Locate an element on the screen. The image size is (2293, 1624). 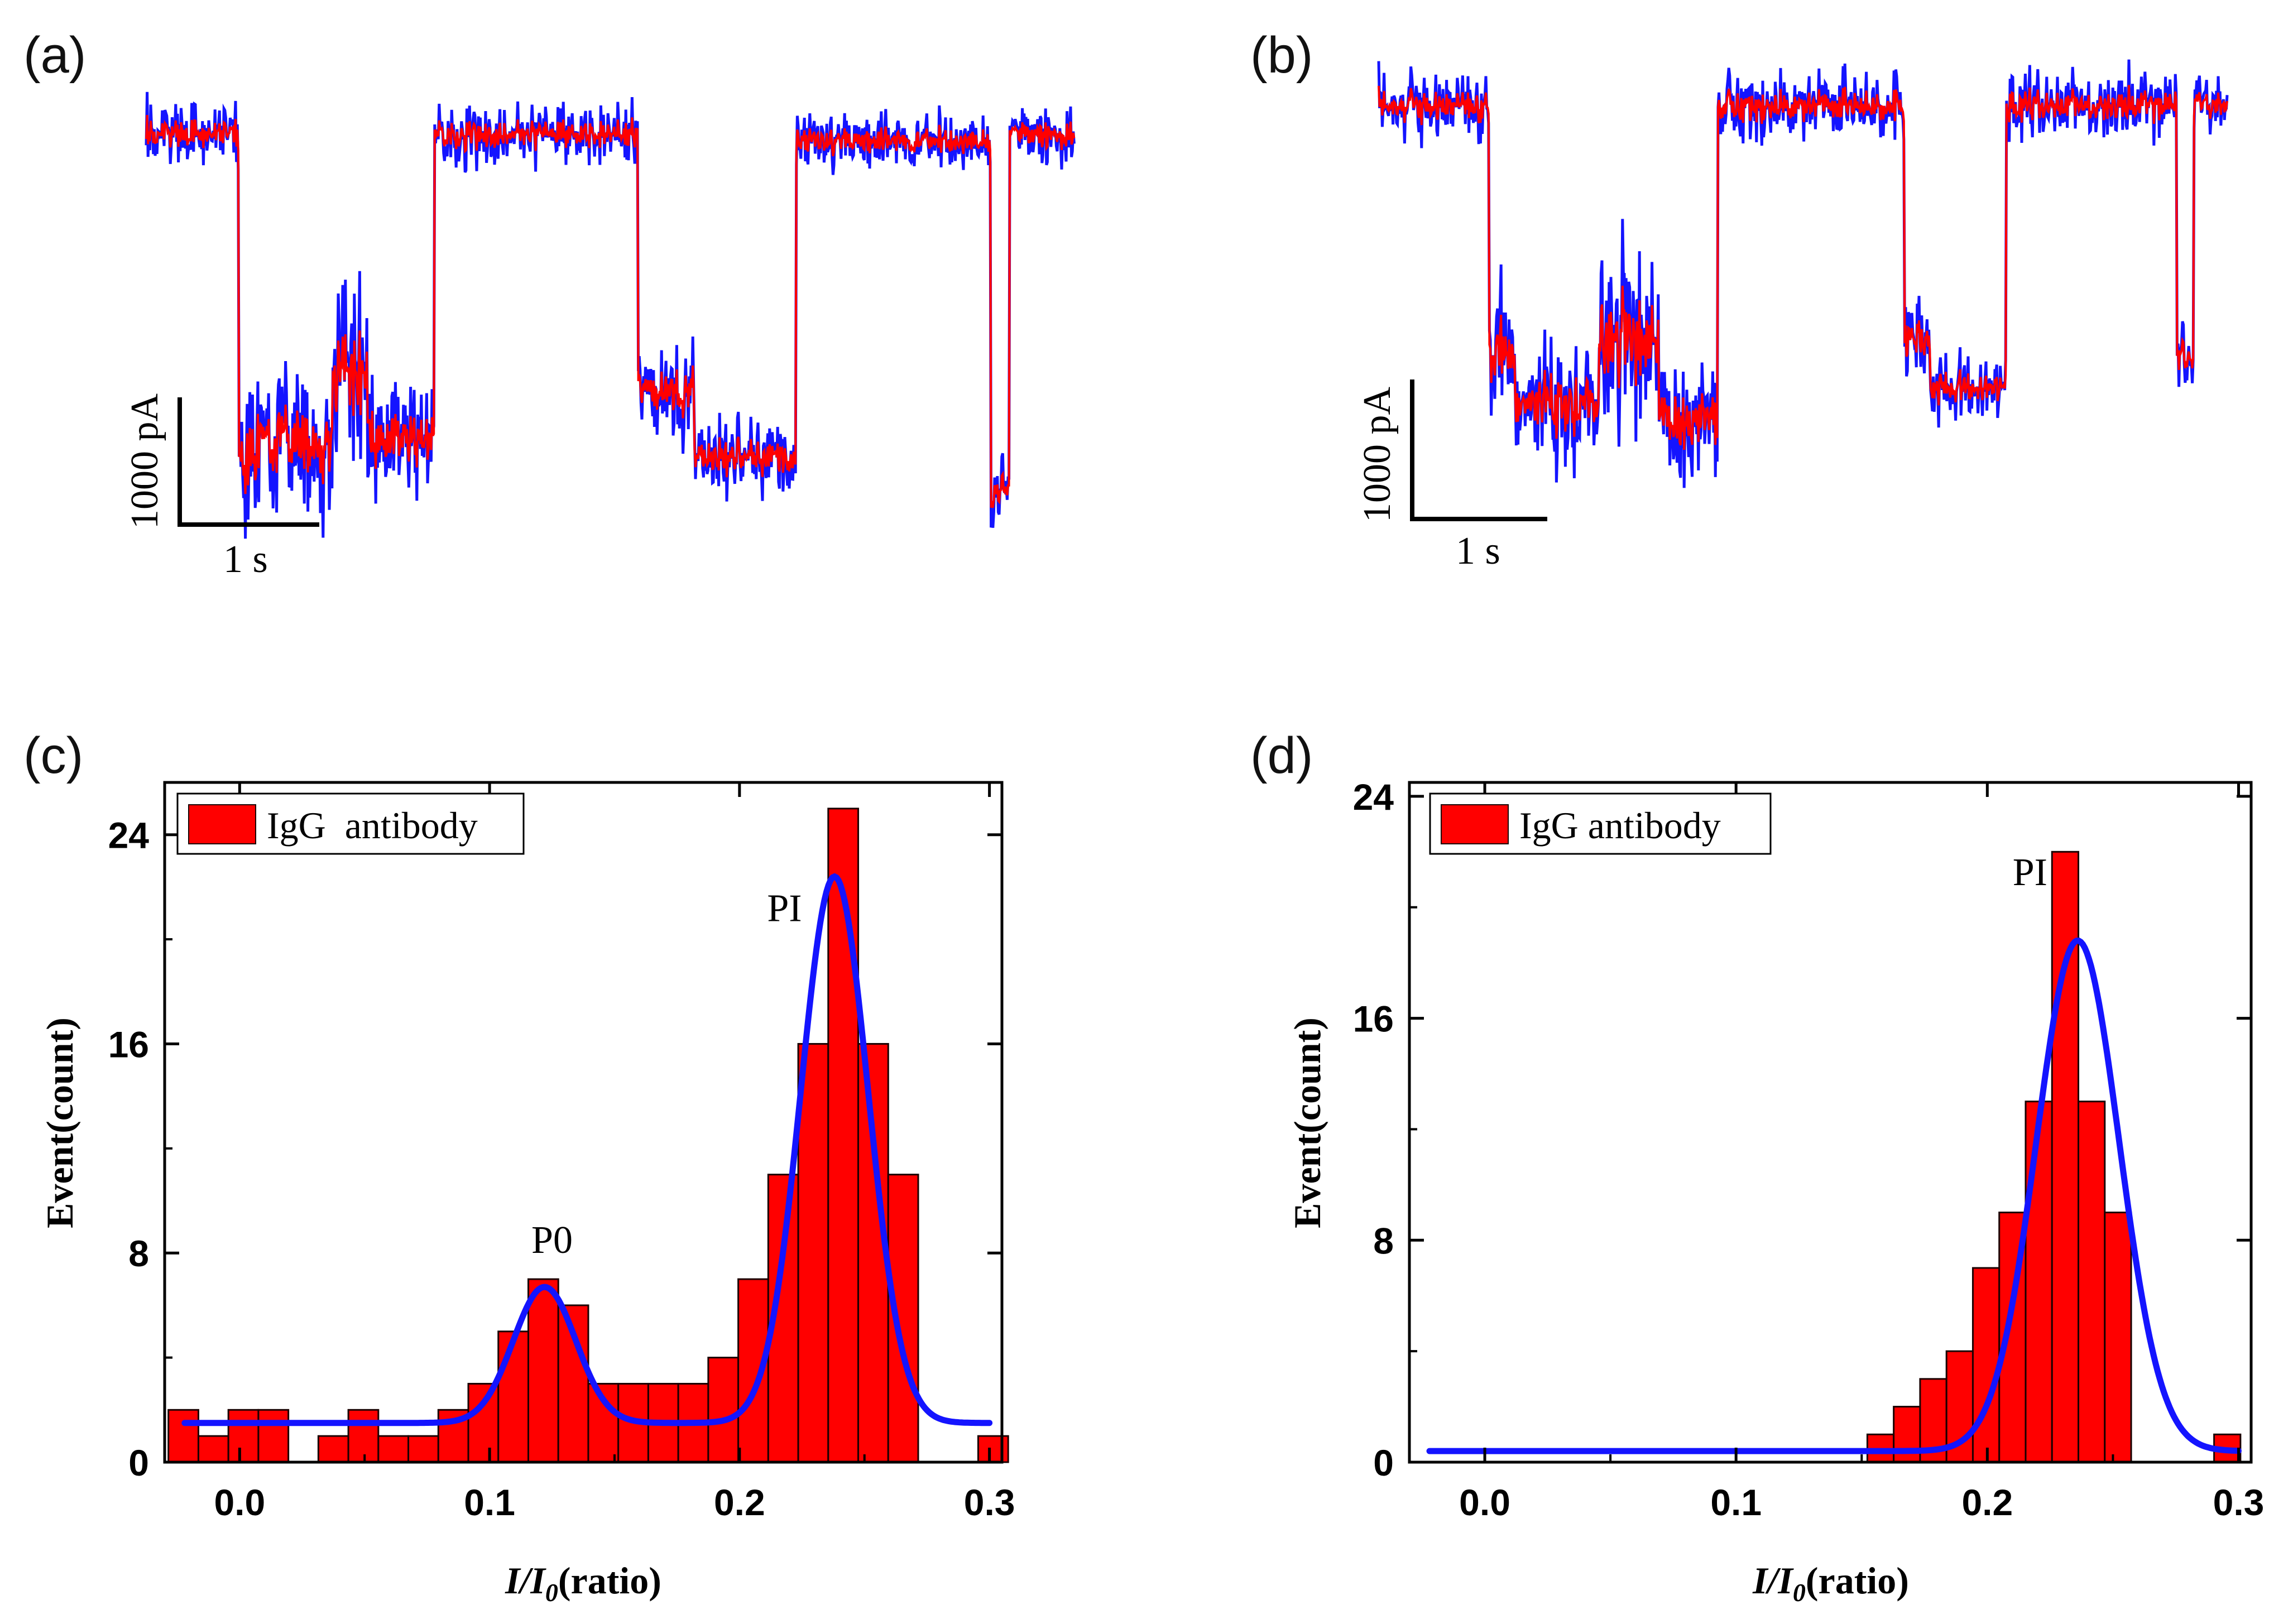
scale-bar-a: 1000 pA 1 s is located at coordinates (221, 487).